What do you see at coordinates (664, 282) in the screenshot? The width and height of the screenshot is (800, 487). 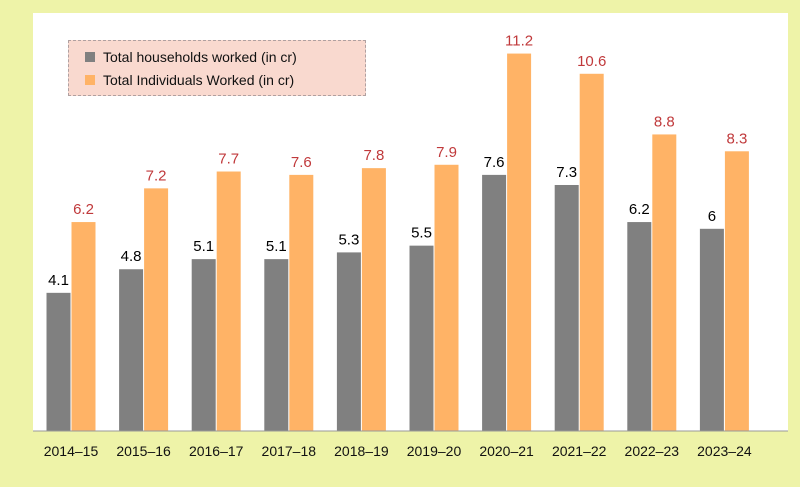 I see `bar-individuals-2022–23` at bounding box center [664, 282].